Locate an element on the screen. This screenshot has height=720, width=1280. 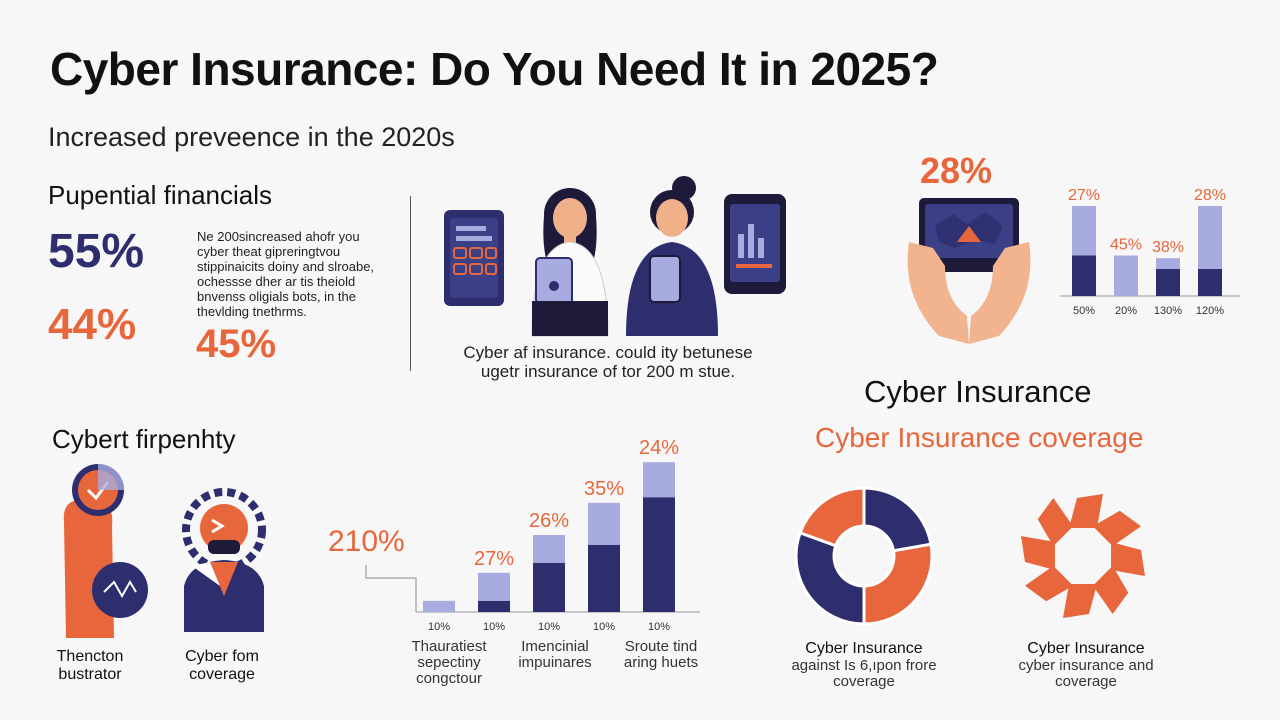
bar-value-label: 45% is located at coordinates (1126, 245).